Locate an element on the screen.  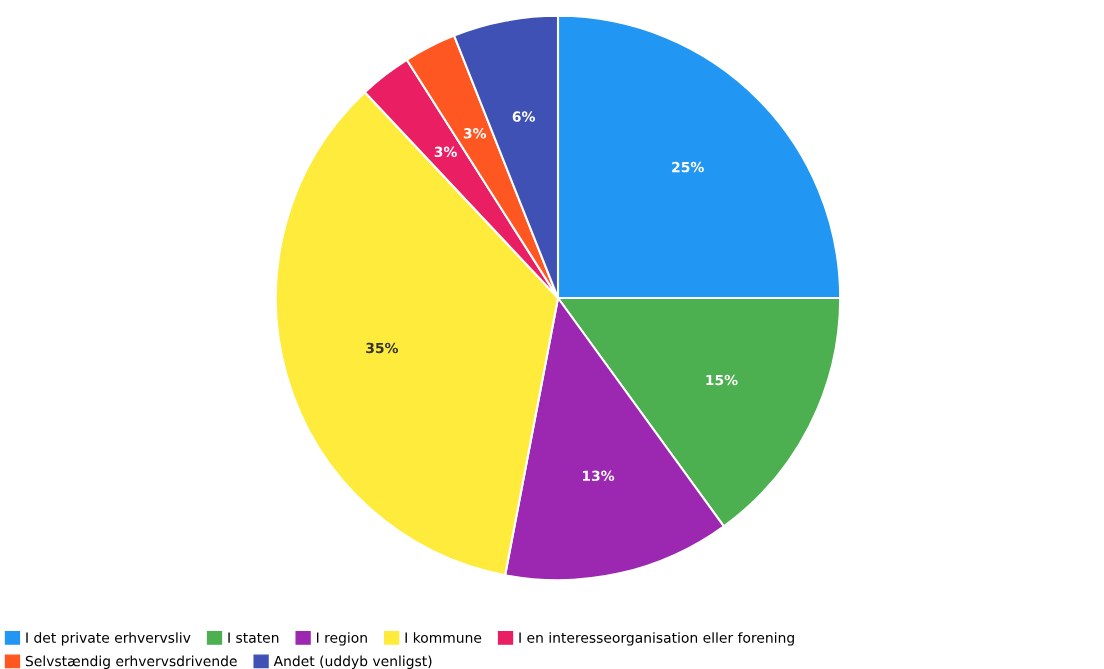
legend-label: I det private erhvervsliv is located at coordinates (108, 639).